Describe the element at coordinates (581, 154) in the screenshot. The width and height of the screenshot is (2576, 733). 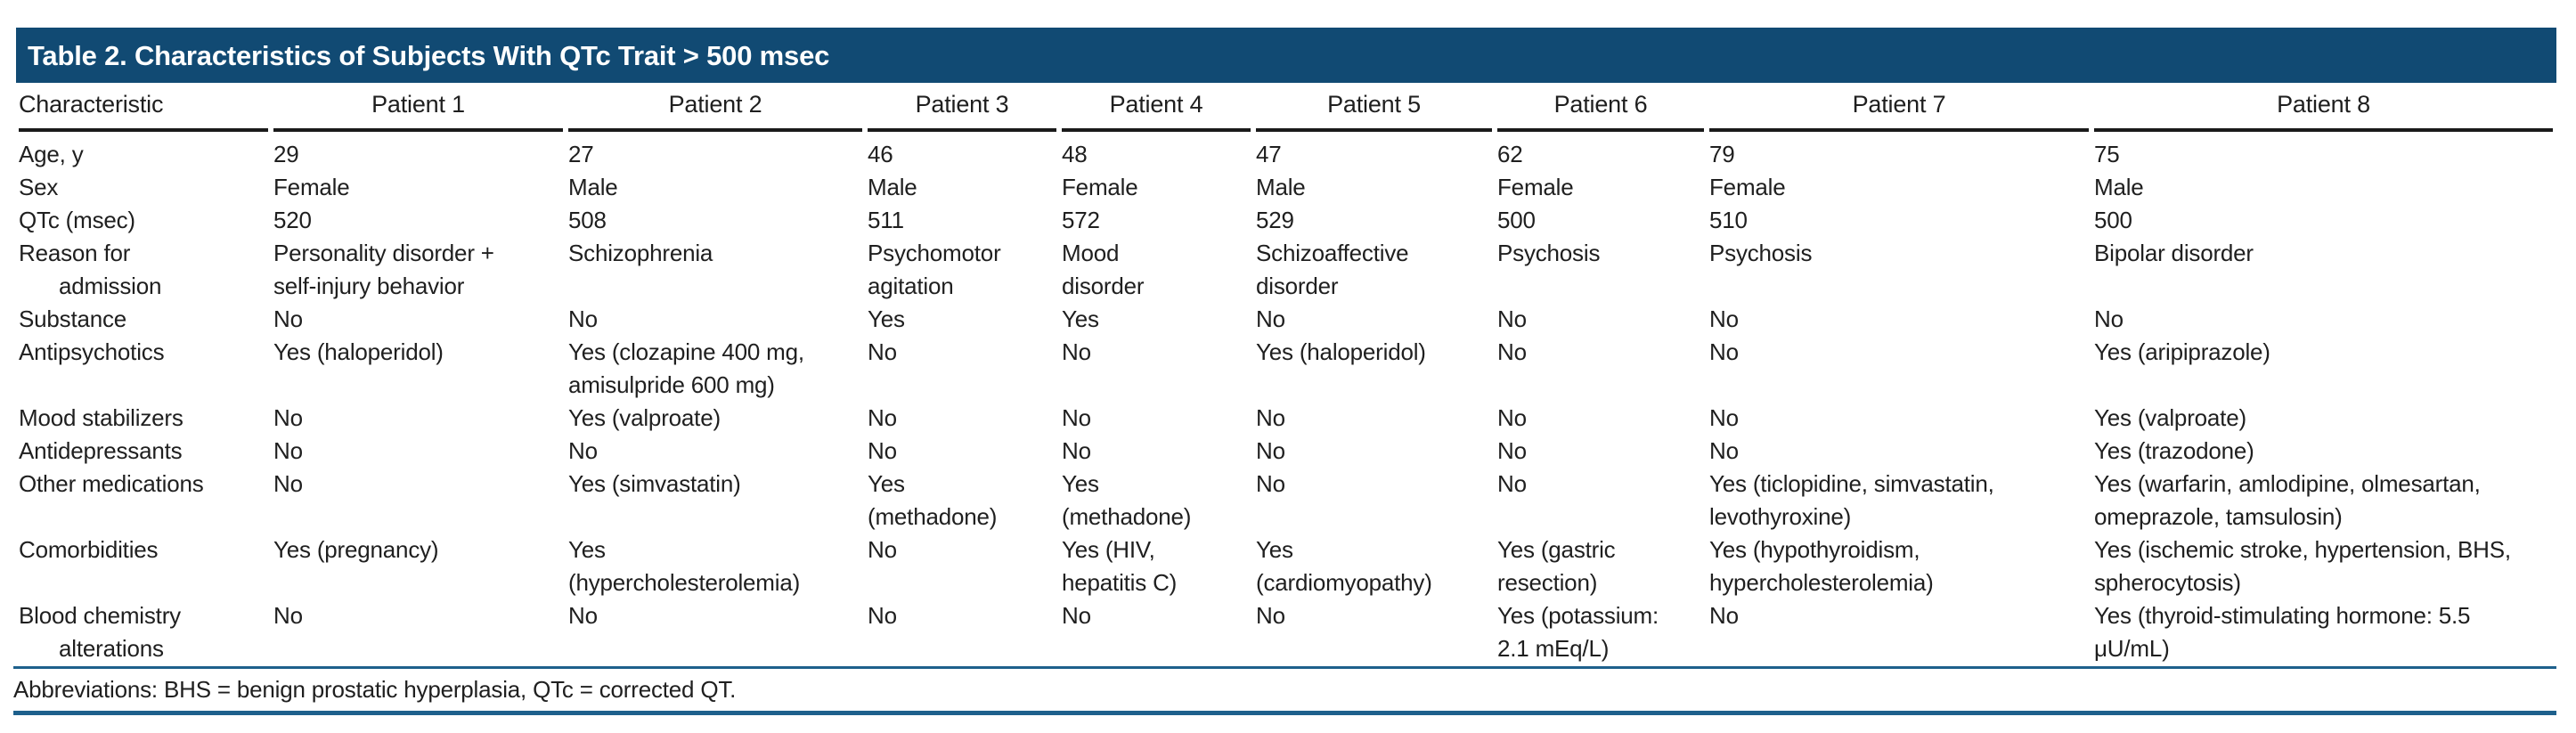
I see `table-cell: 27` at that location.